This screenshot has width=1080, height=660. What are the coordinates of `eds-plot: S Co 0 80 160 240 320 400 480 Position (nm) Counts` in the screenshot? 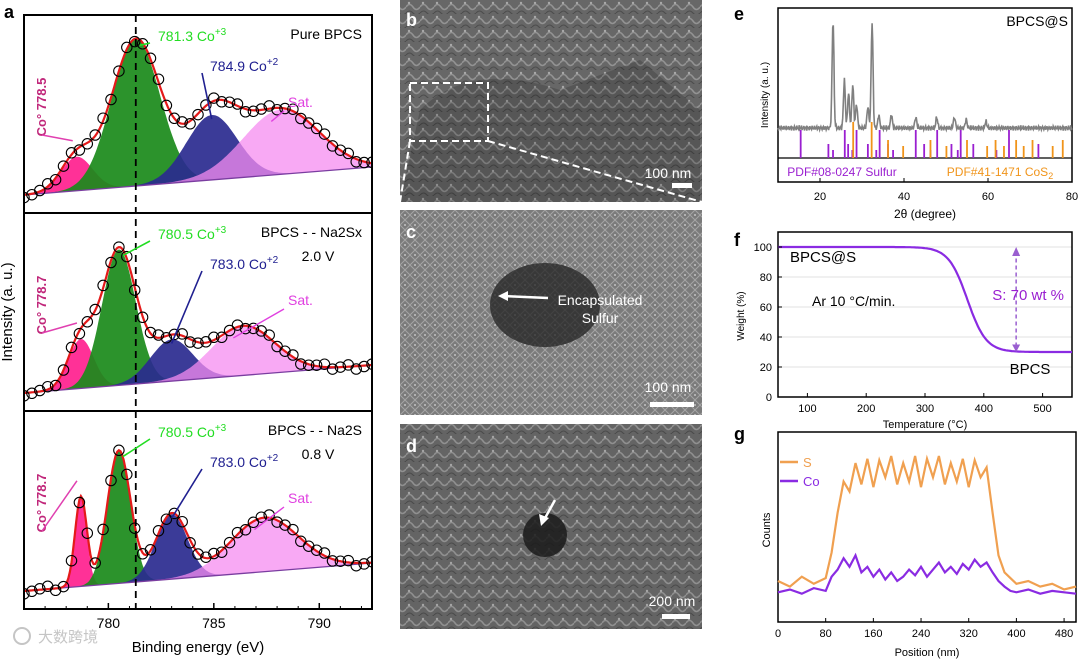 It's located at (919, 545).